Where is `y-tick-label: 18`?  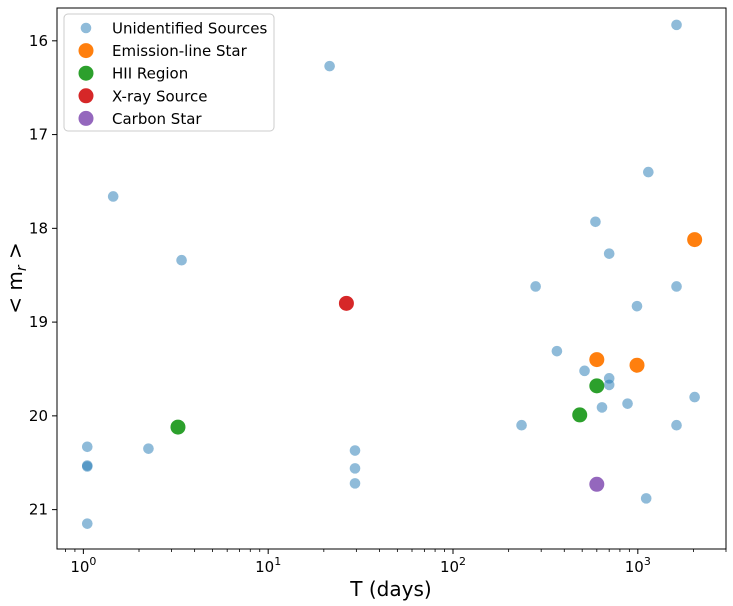
y-tick-label: 18 is located at coordinates (38, 228).